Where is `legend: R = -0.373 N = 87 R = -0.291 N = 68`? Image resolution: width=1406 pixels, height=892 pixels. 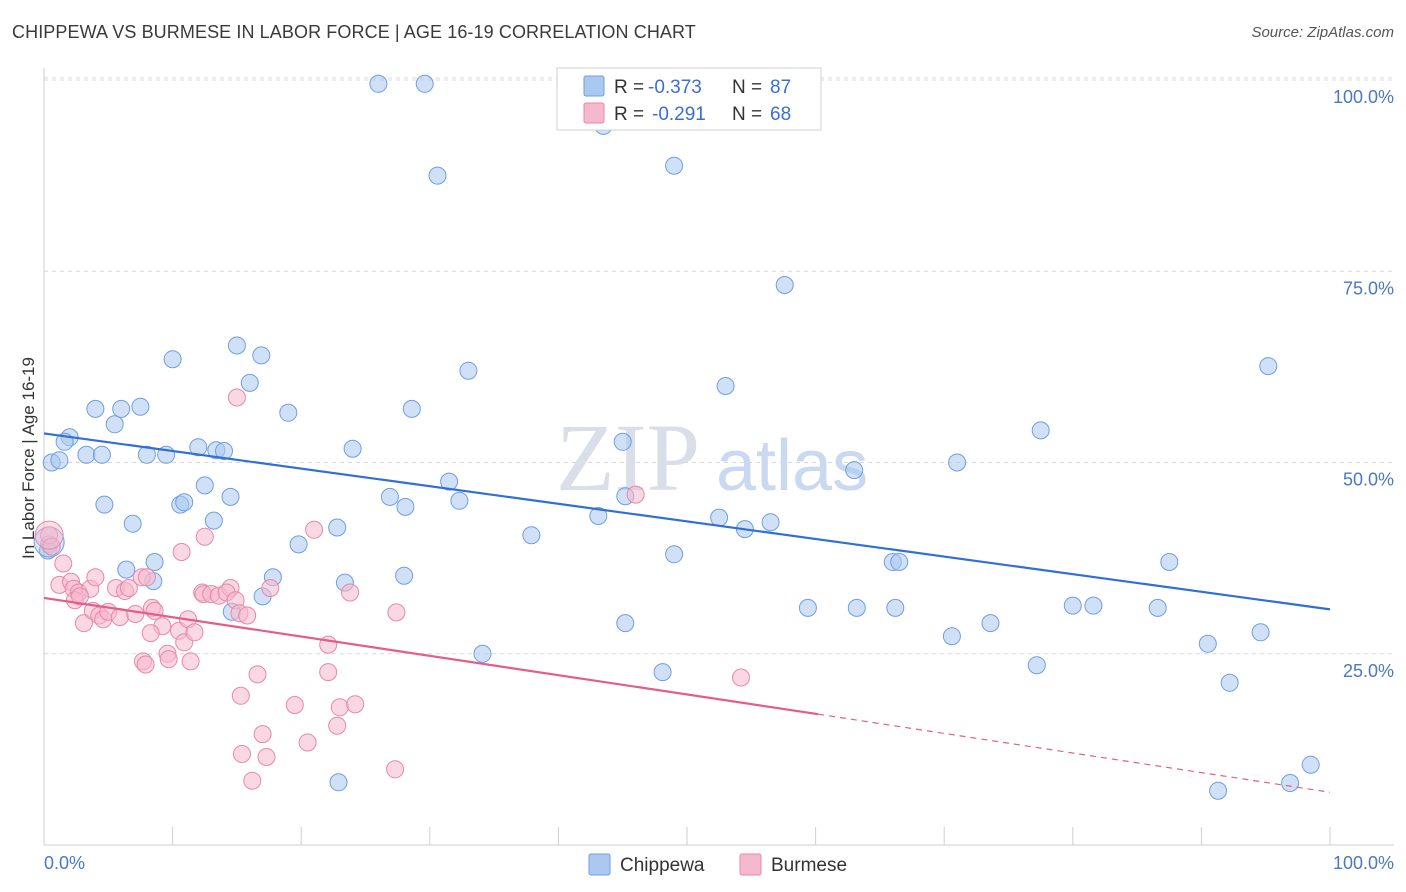 legend: R = -0.373 N = 87 R = -0.291 N = 68 is located at coordinates (689, 99).